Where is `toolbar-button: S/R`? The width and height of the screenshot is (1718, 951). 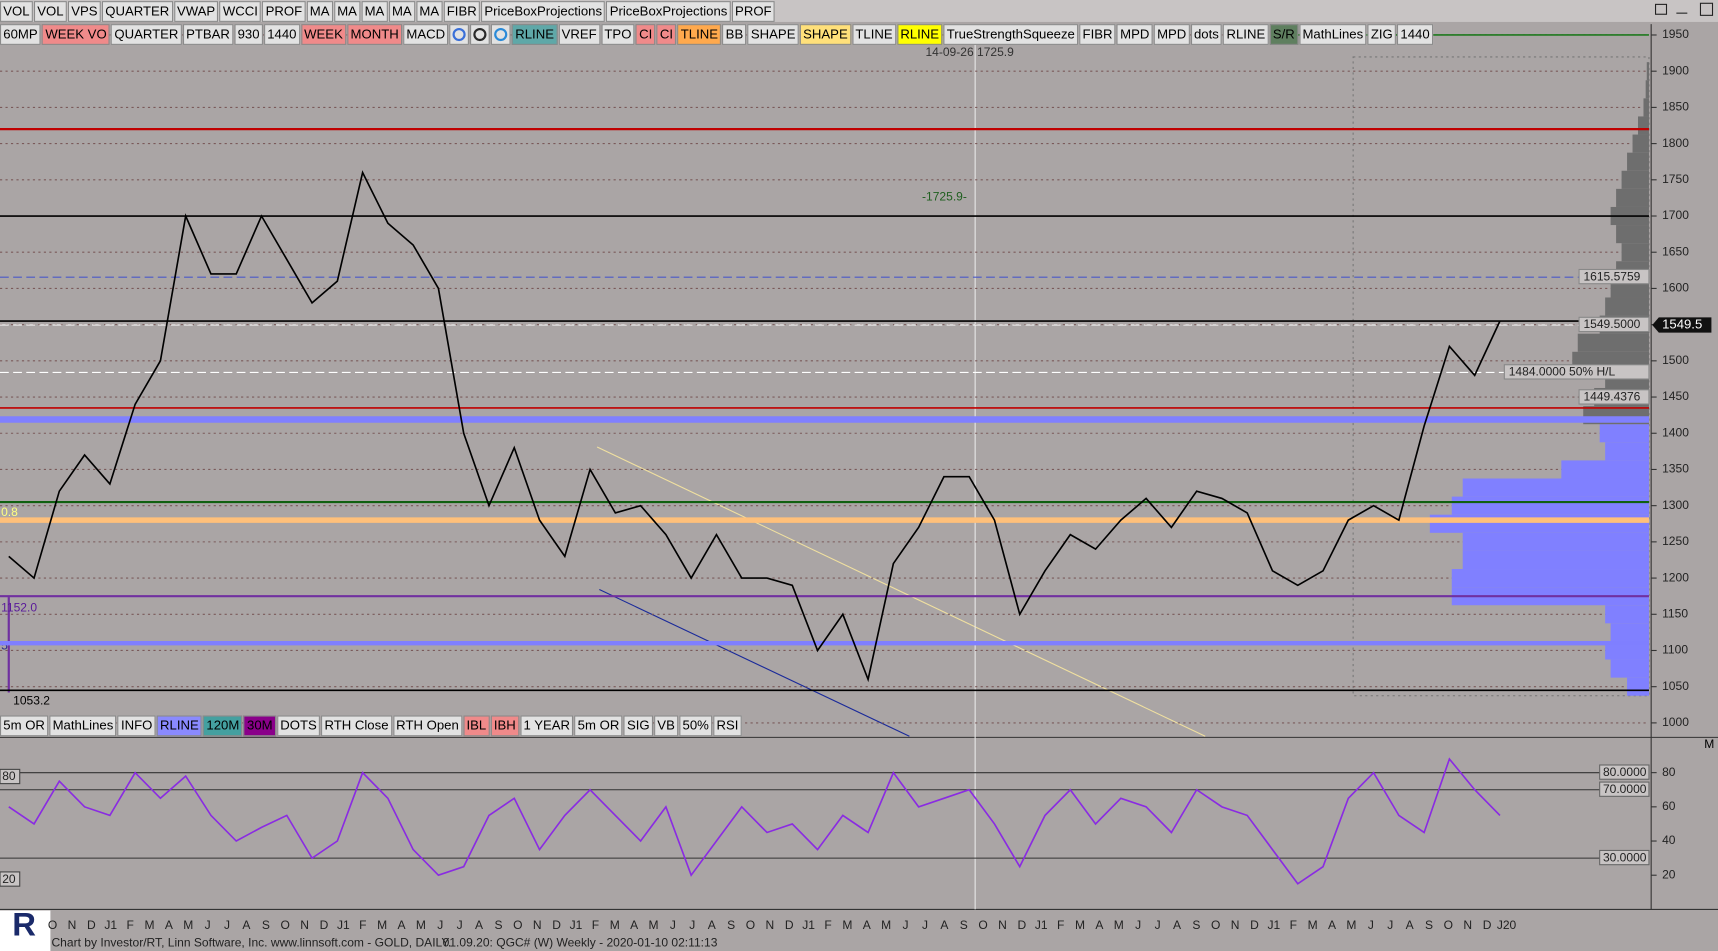
toolbar-button: S/R is located at coordinates (1284, 34).